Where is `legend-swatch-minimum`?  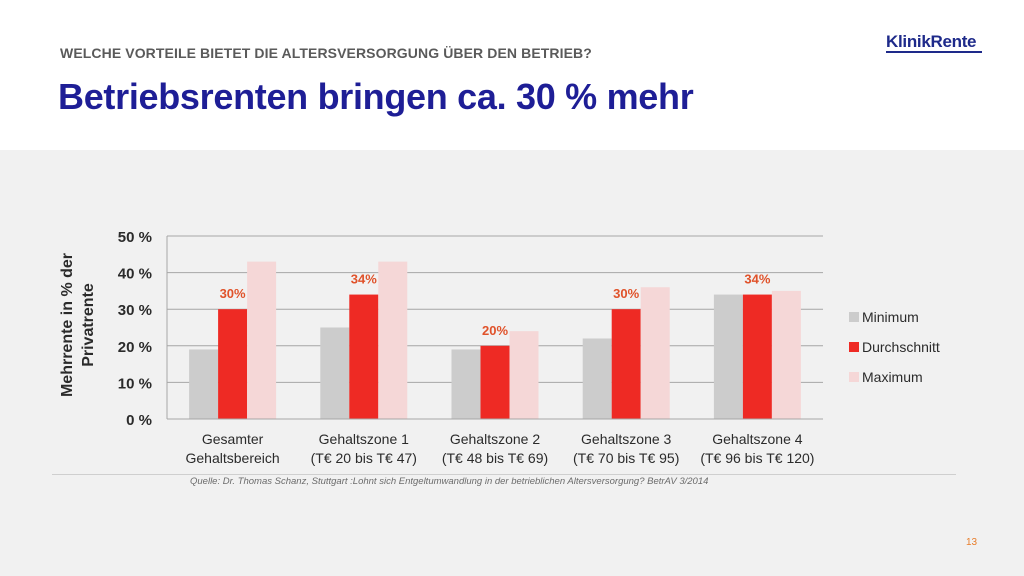 legend-swatch-minimum is located at coordinates (854, 317).